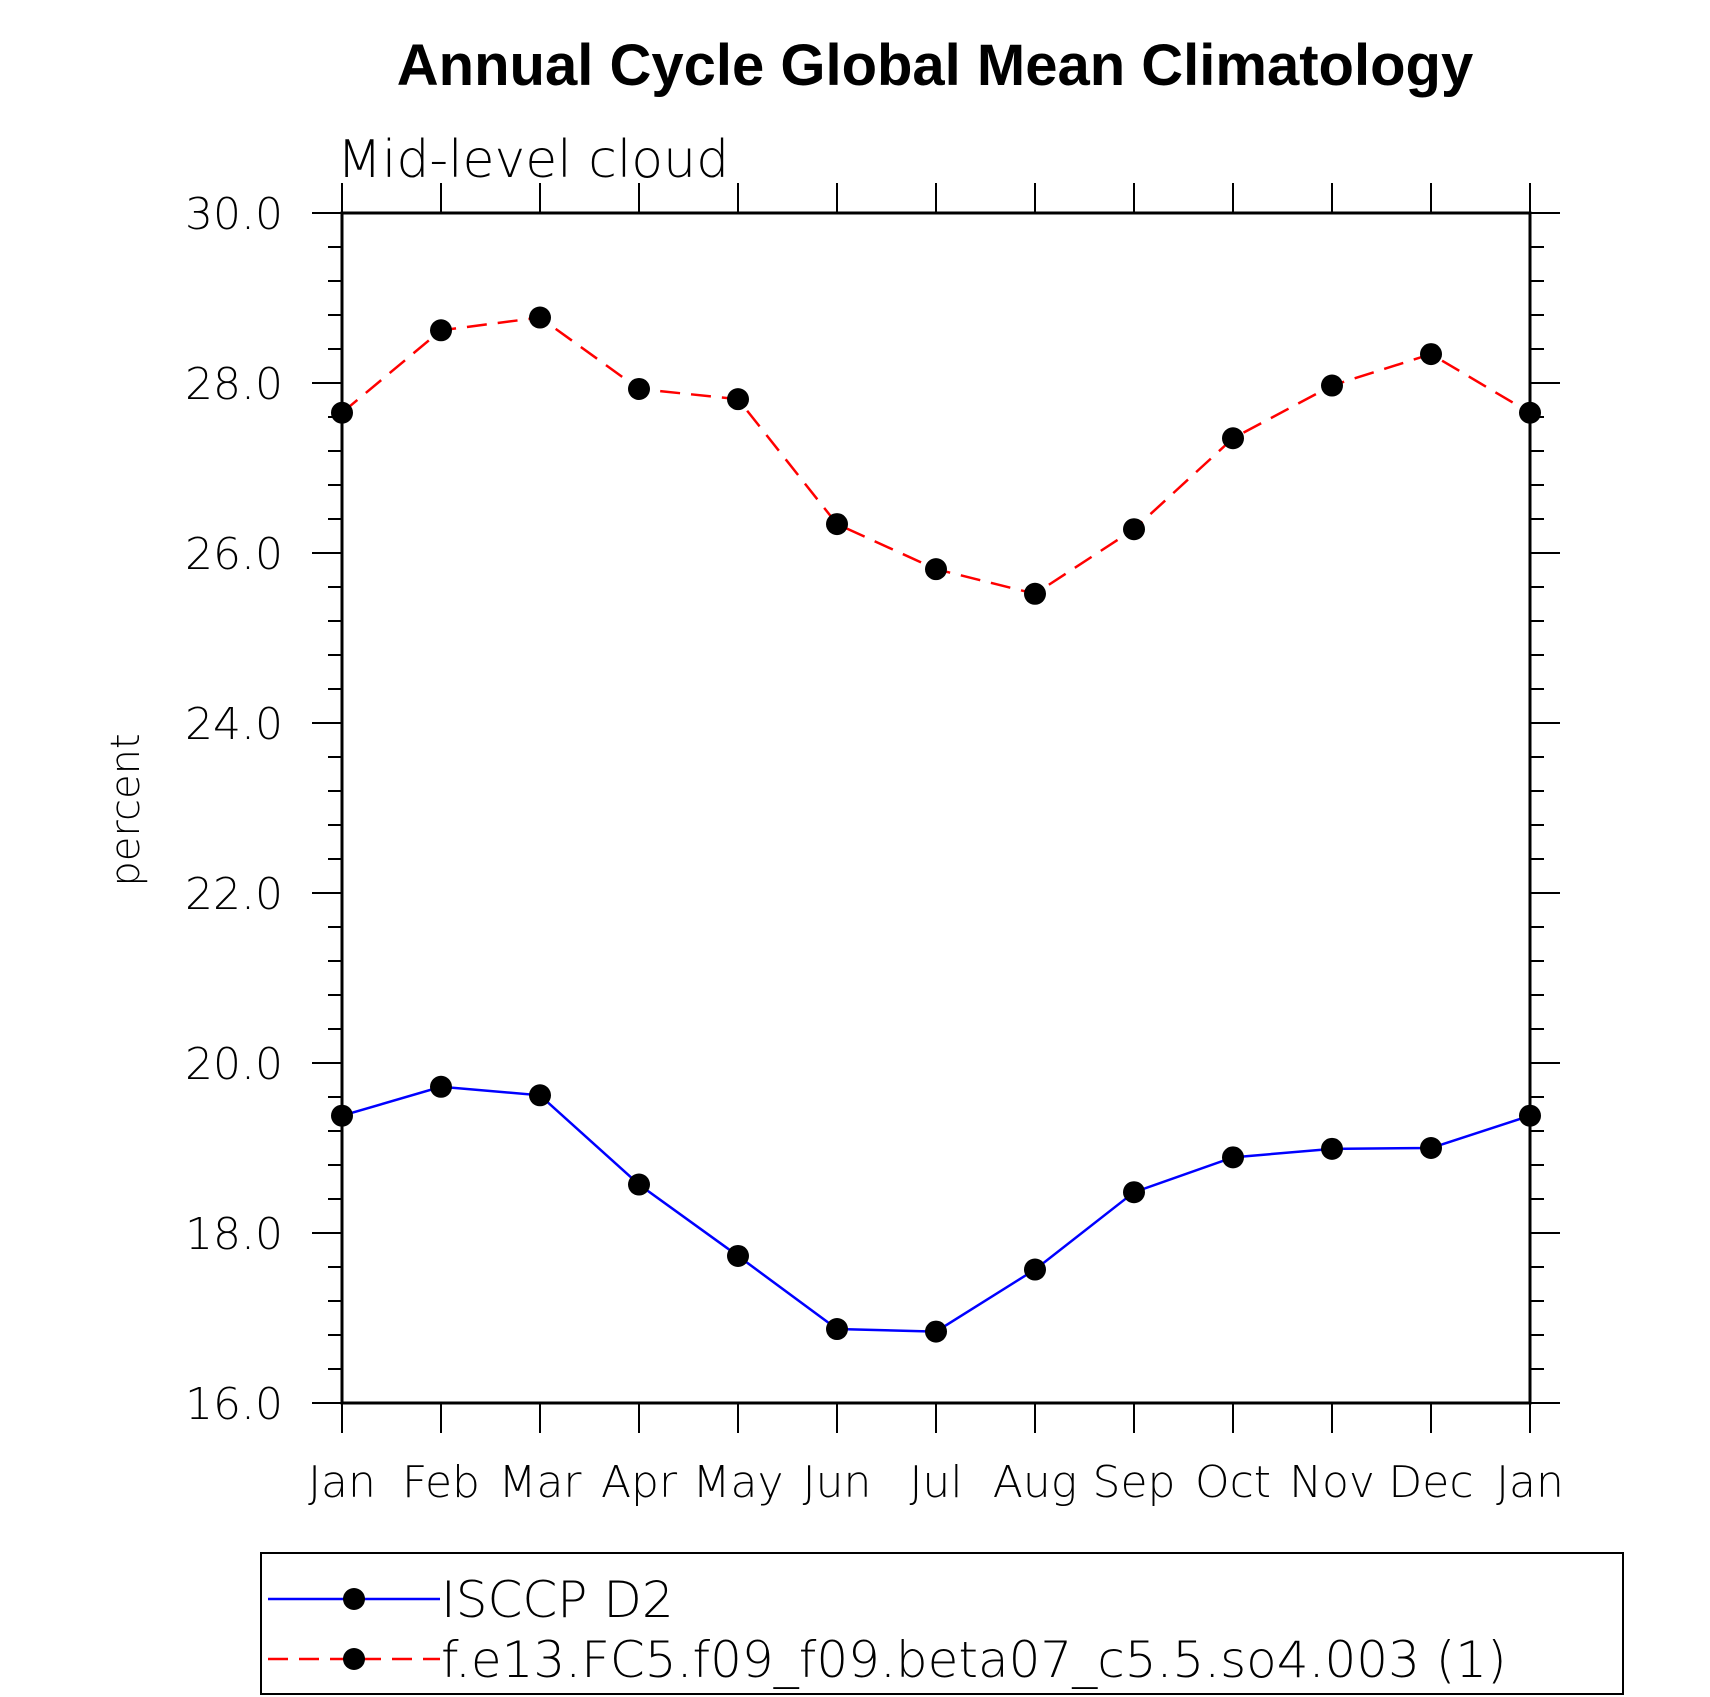 The width and height of the screenshot is (1710, 1697). I want to click on y-tick-label: 20.0, so click(234, 1064).